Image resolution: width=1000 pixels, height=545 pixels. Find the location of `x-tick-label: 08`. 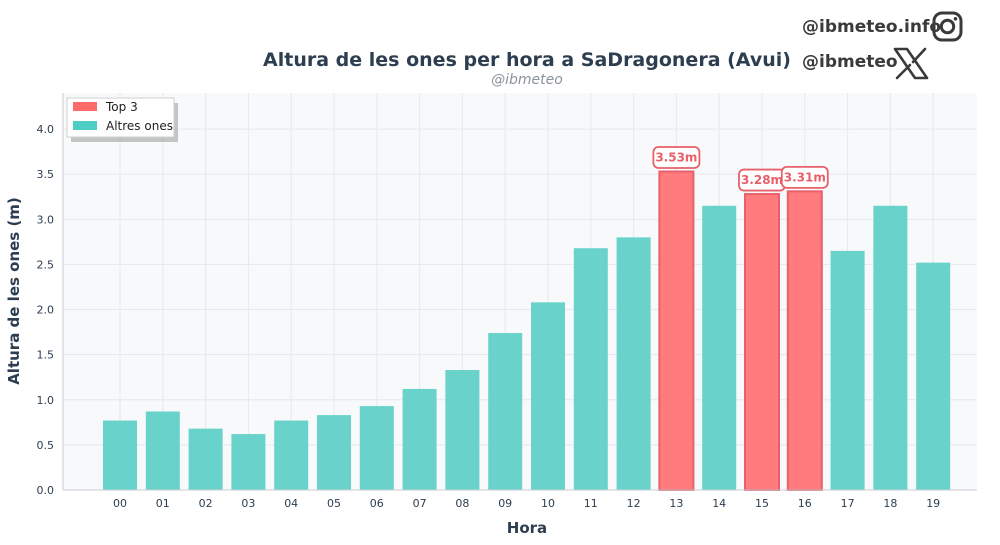

x-tick-label: 08 is located at coordinates (462, 503).